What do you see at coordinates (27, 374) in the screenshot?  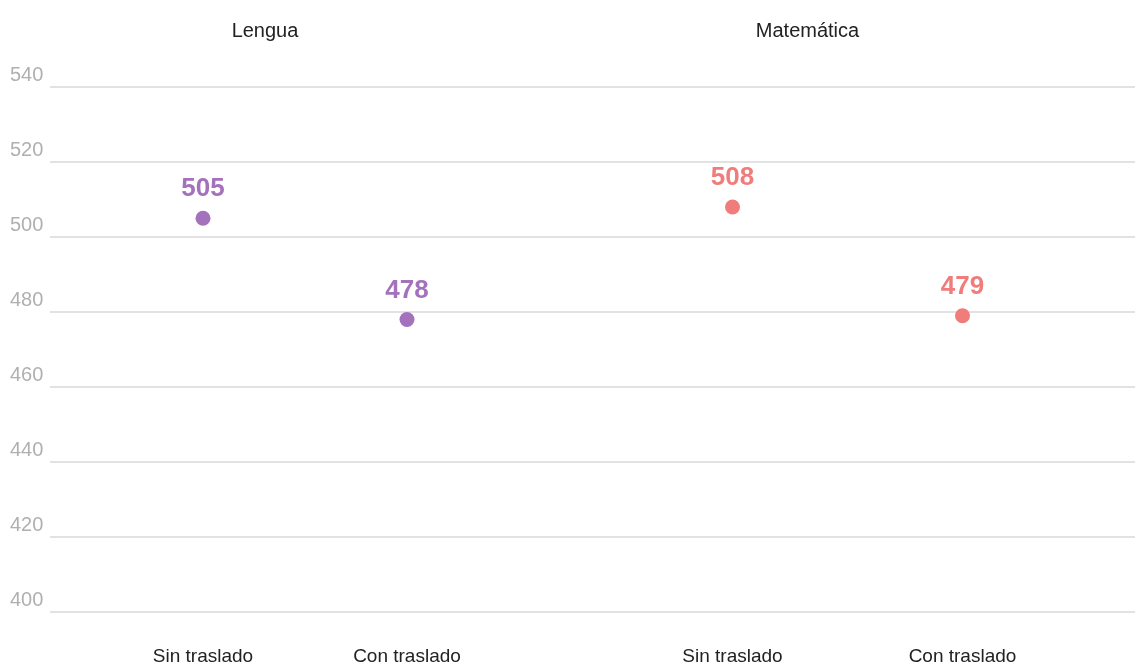 I see `y-tick-label: 460` at bounding box center [27, 374].